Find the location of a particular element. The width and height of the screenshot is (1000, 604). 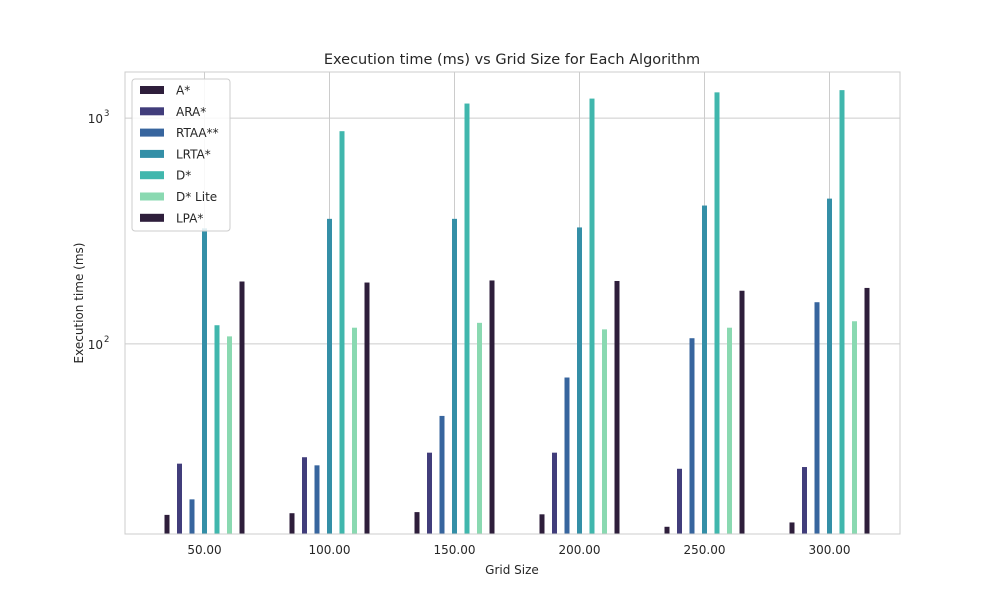

x-tick-label: 300.00 is located at coordinates (830, 550).